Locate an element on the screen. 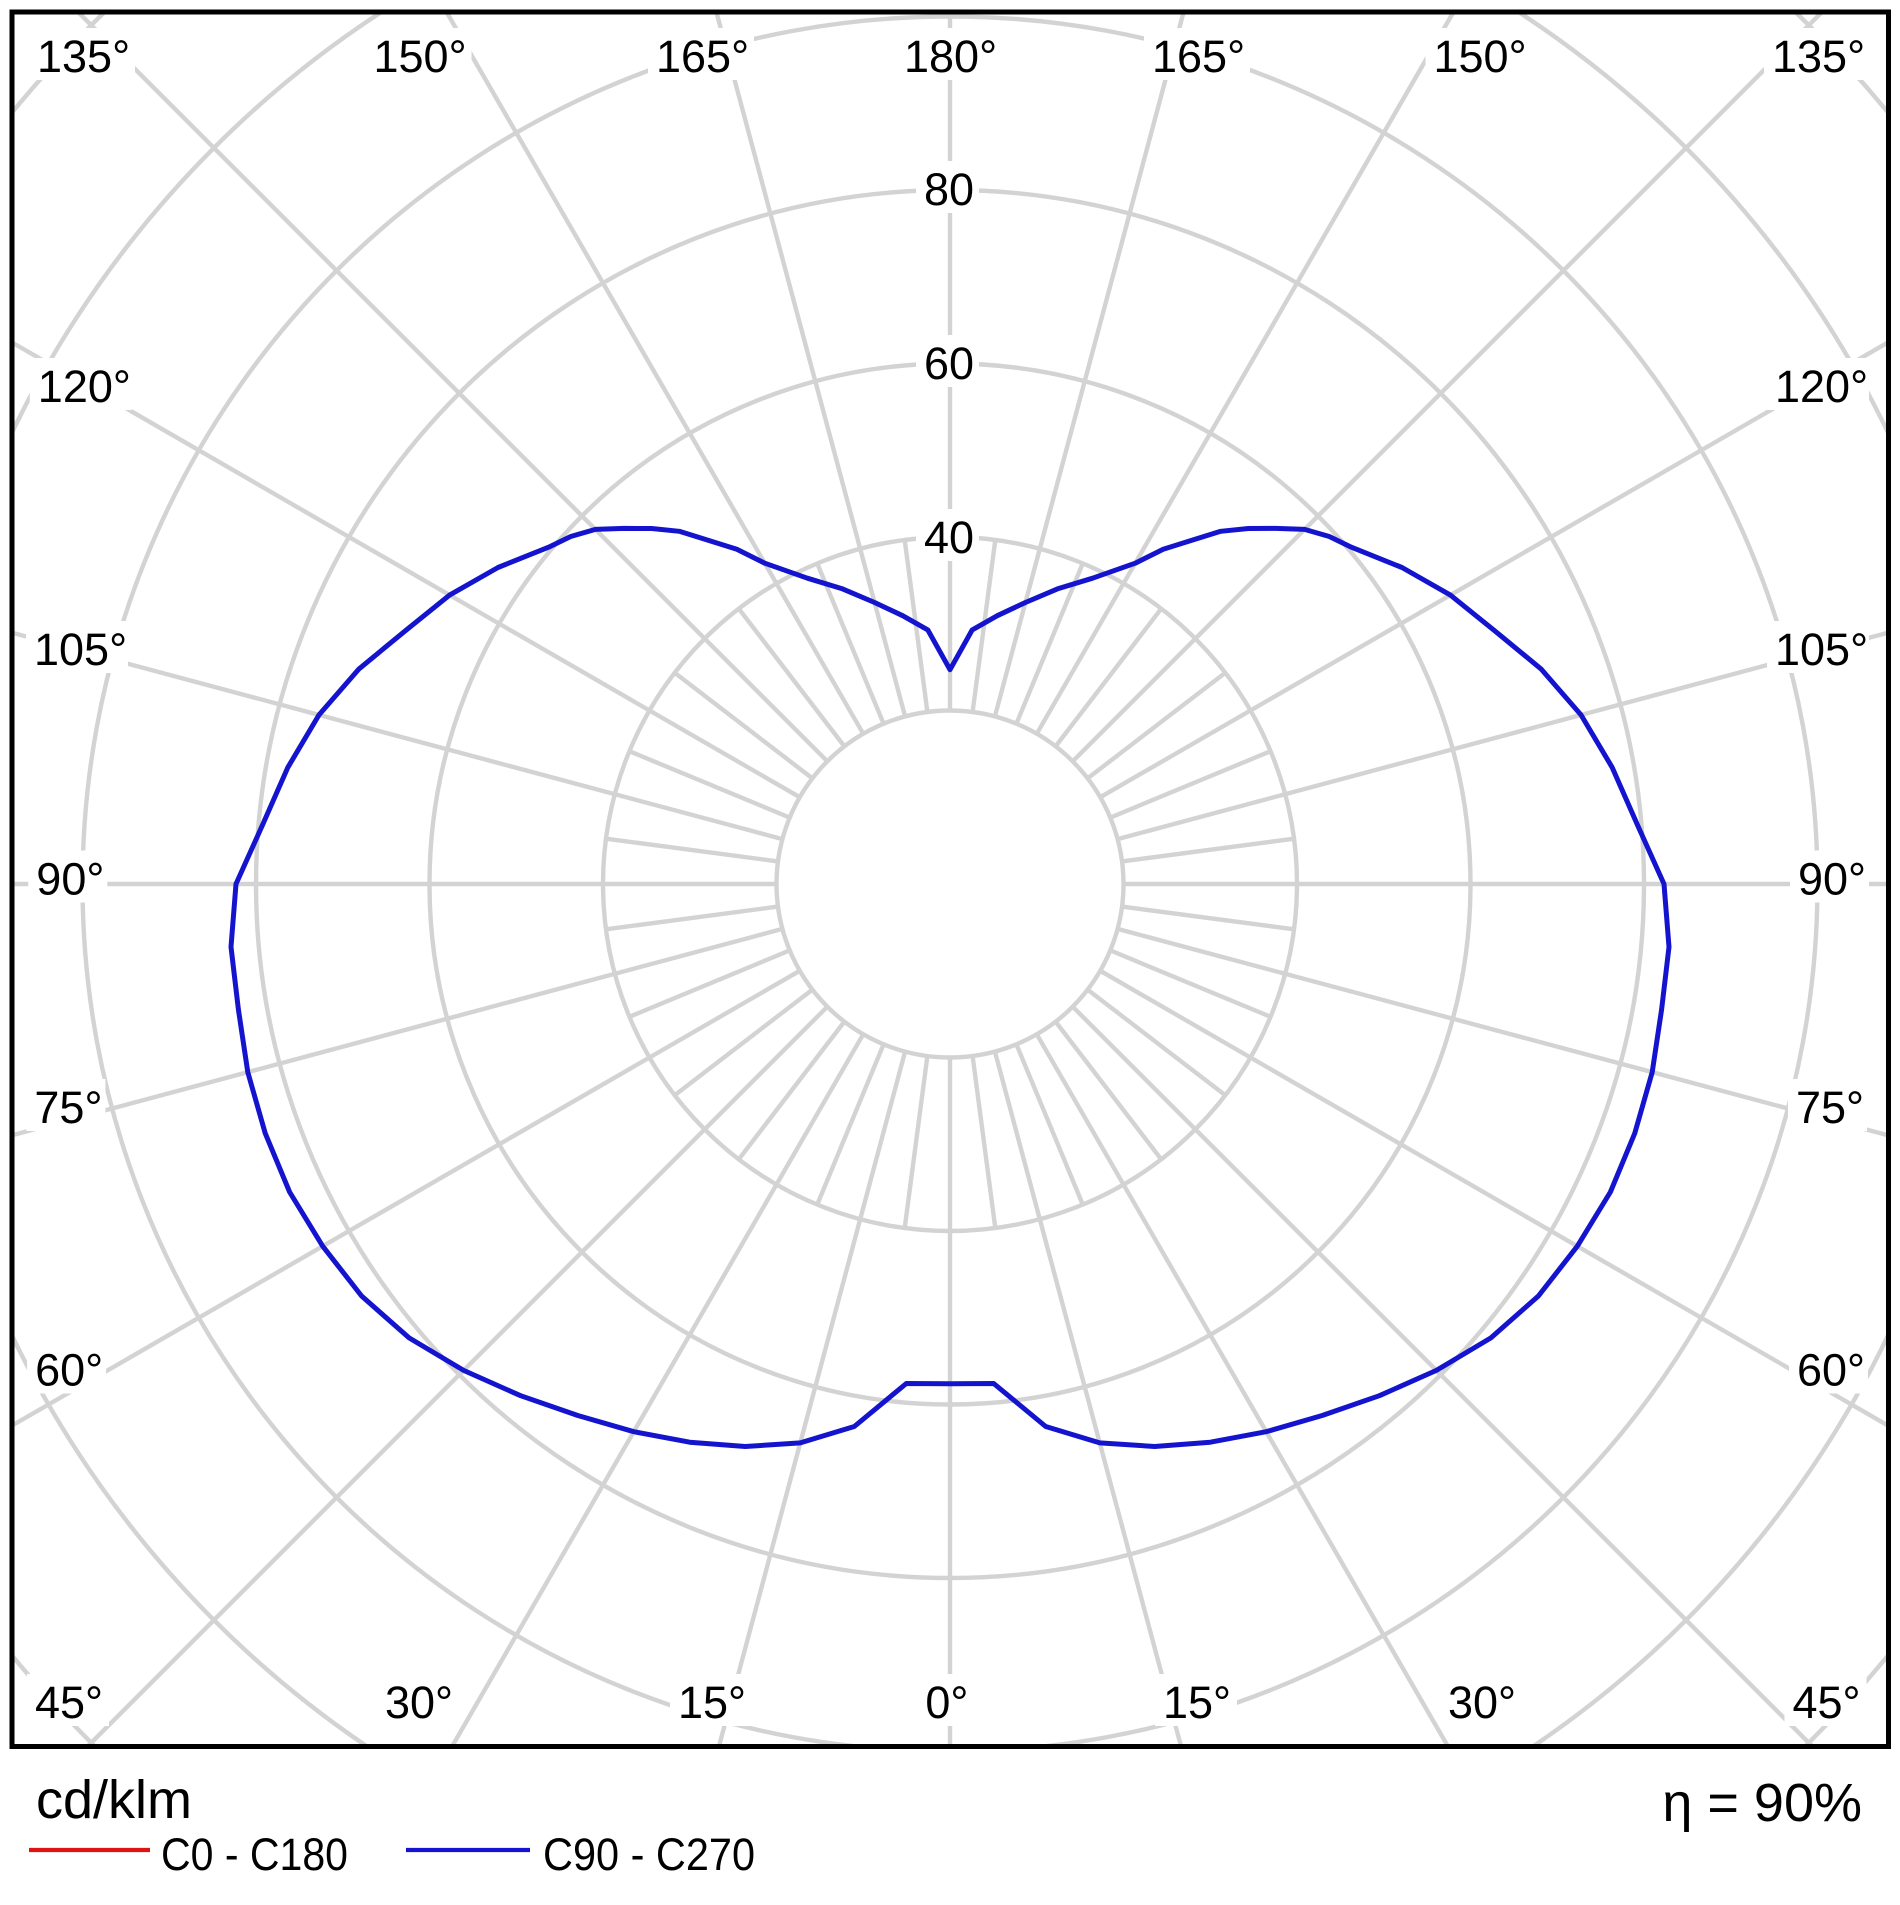 This screenshot has height=1905, width=1900. svg-text: 60 is located at coordinates (949, 363).